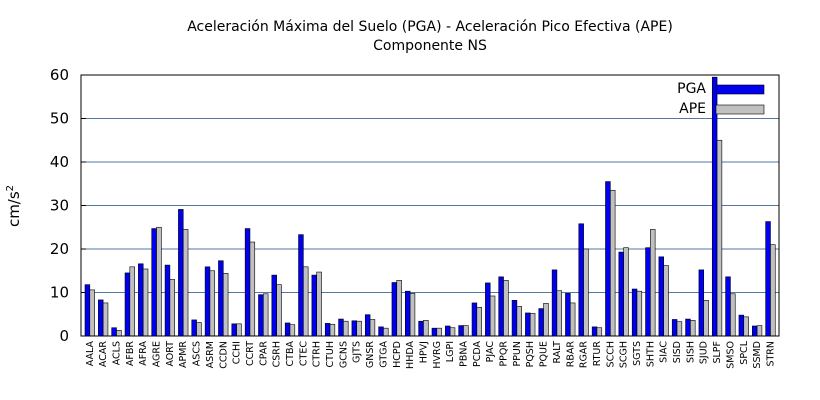 Image resolution: width=820 pixels, height=400 pixels. Describe the element at coordinates (303, 353) in the screenshot. I see `x-tick-label: CTEC` at that location.